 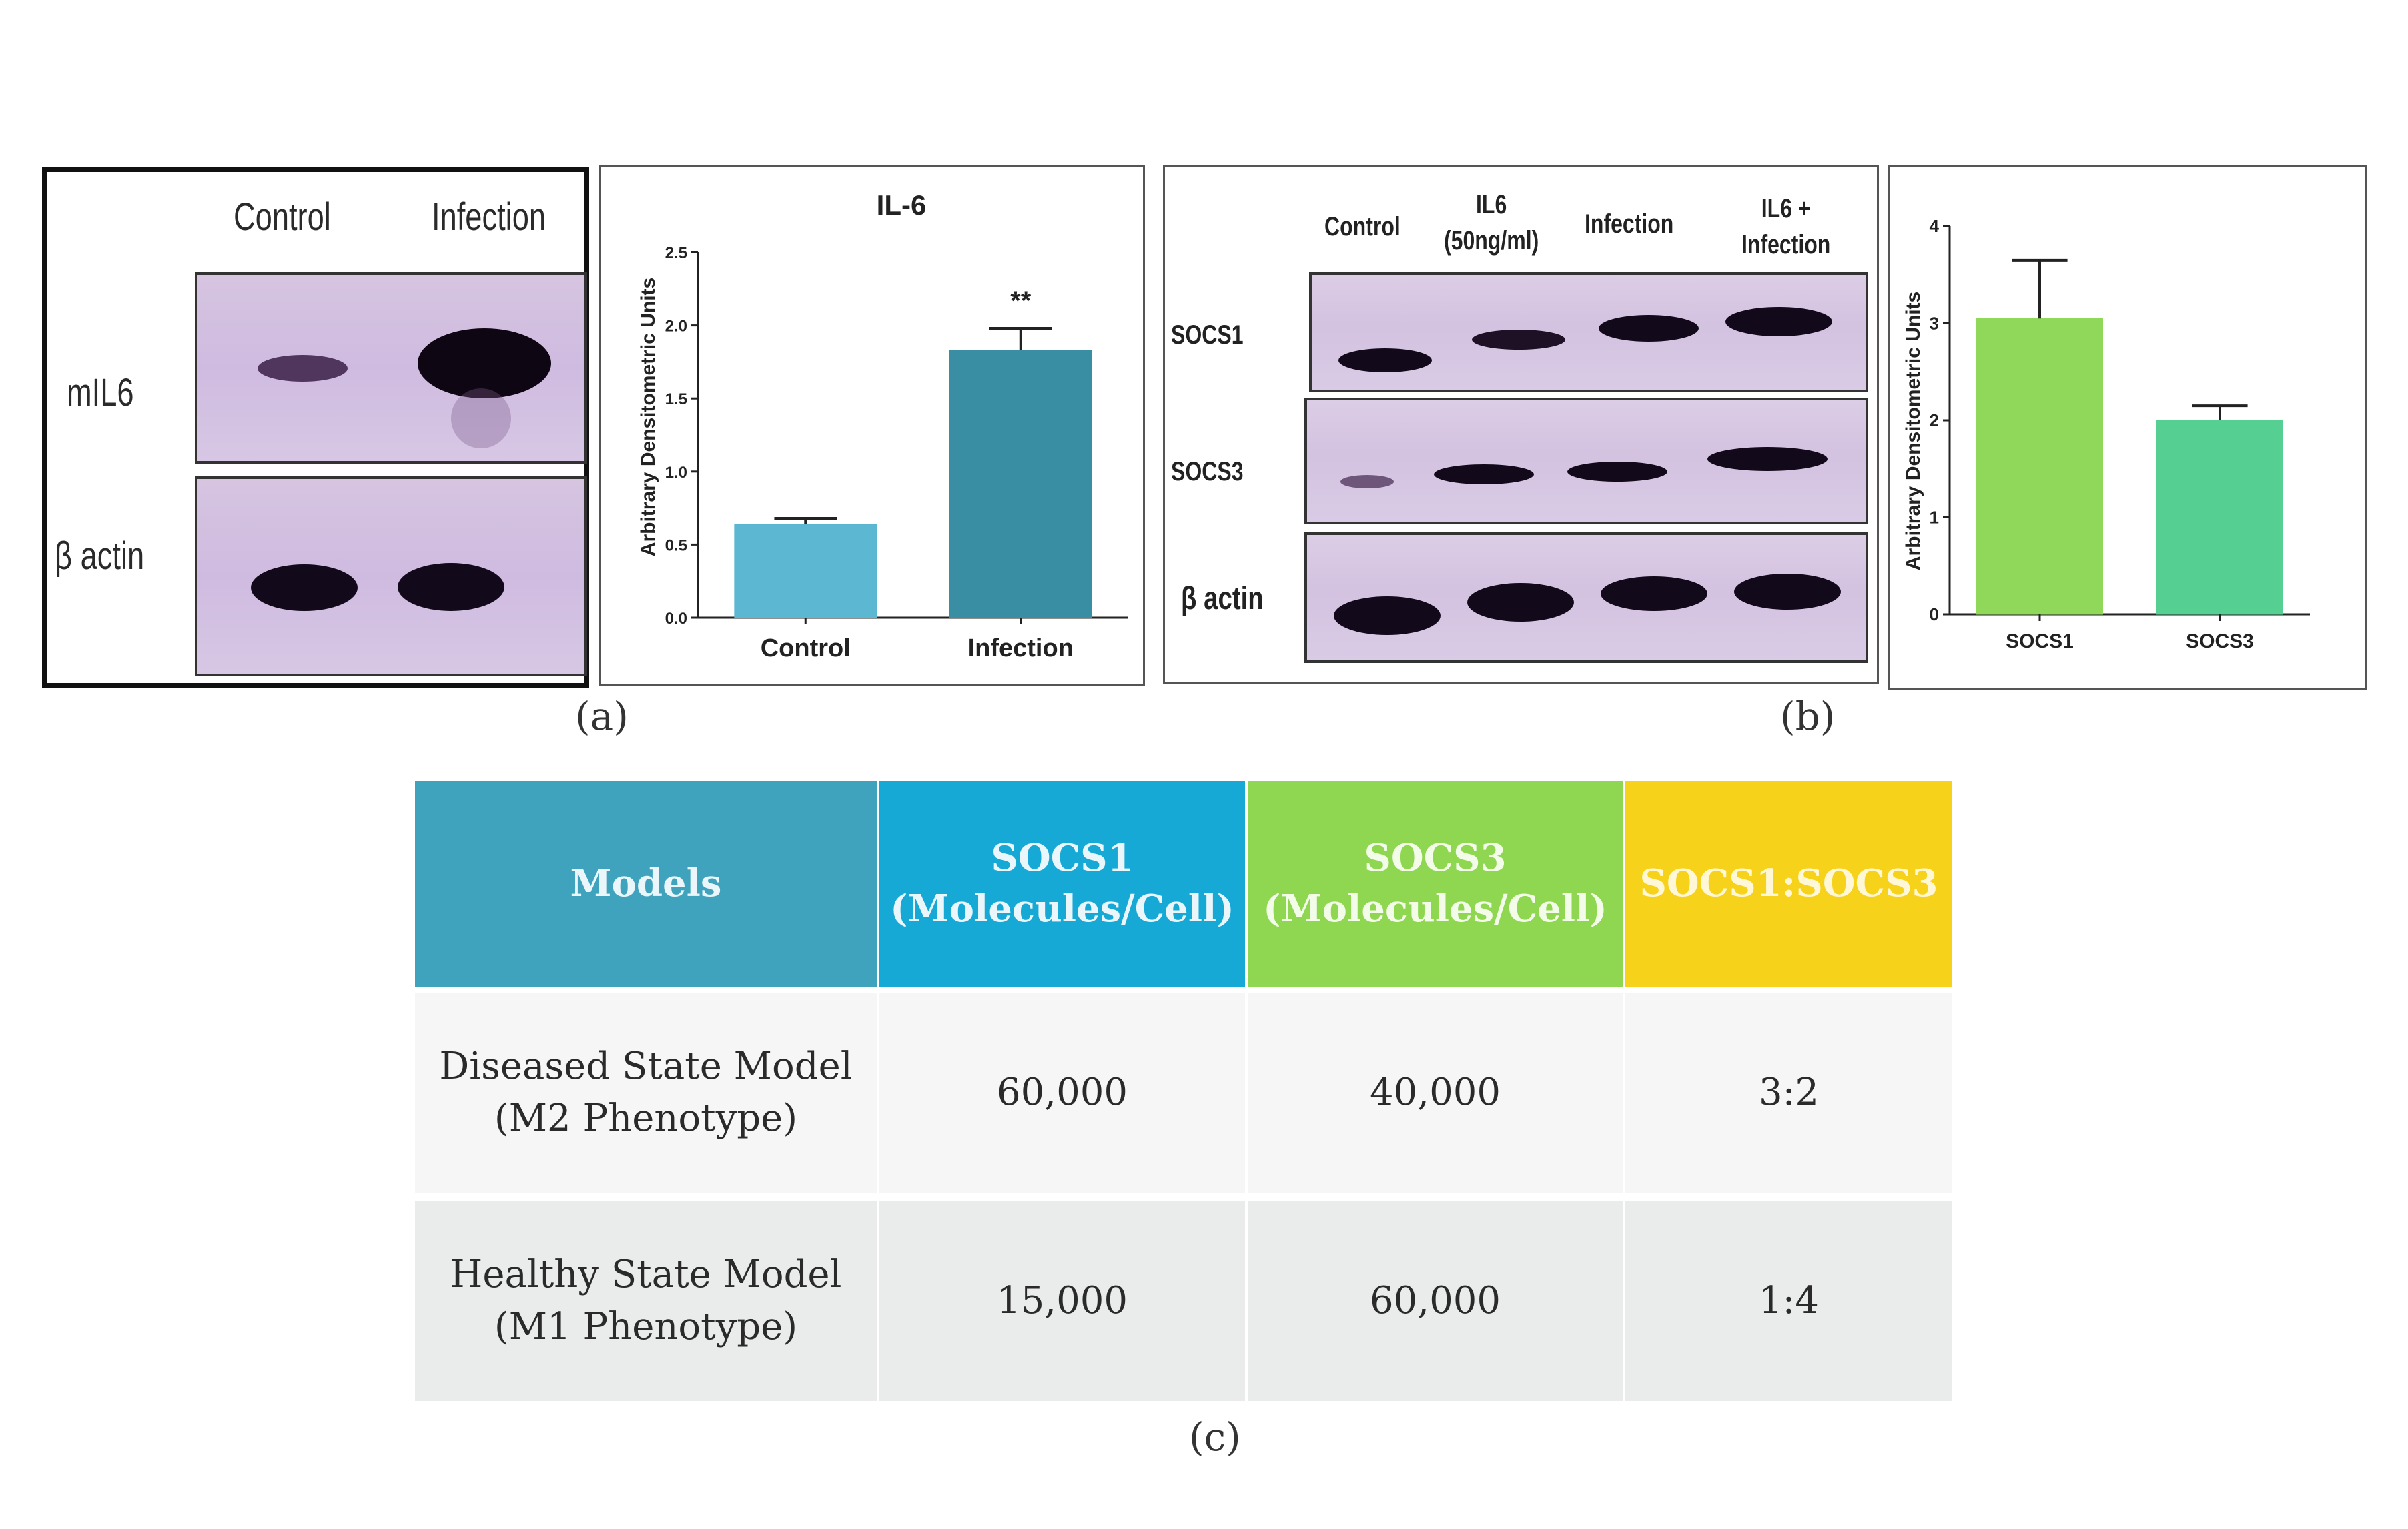 I want to click on blot-b-row-socs1, so click(x=1588, y=332).